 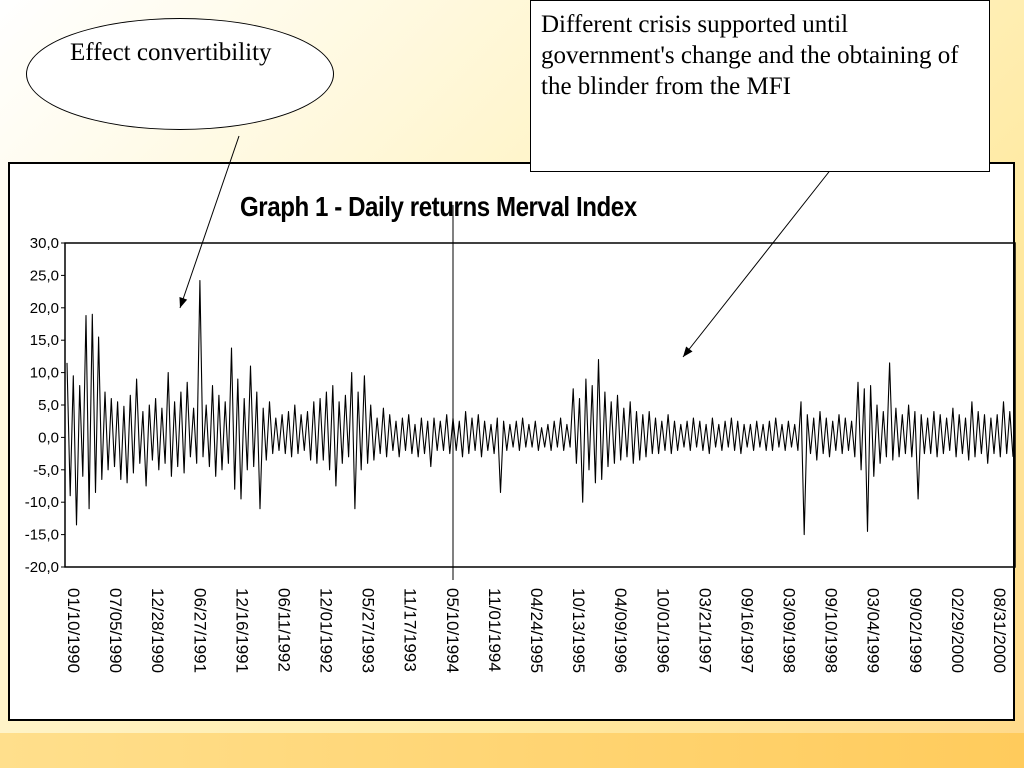 What do you see at coordinates (999, 630) in the screenshot?
I see `x-tick-label: 08/31/2000` at bounding box center [999, 630].